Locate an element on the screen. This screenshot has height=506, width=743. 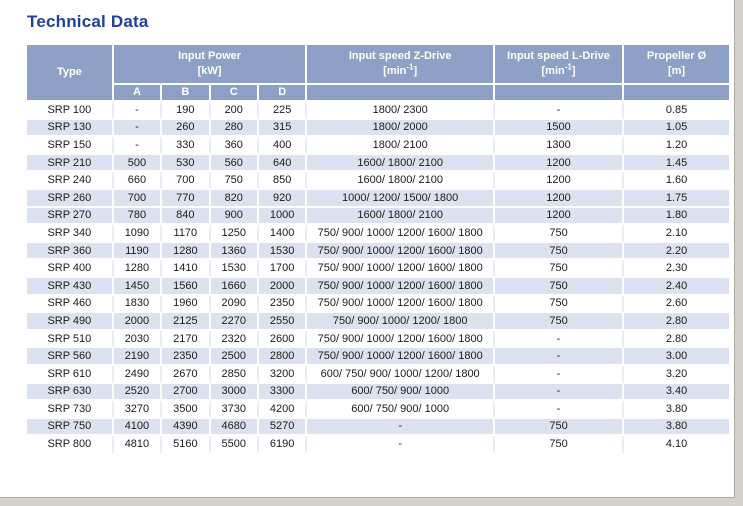
cell-a: 4810 is located at coordinates (138, 445).